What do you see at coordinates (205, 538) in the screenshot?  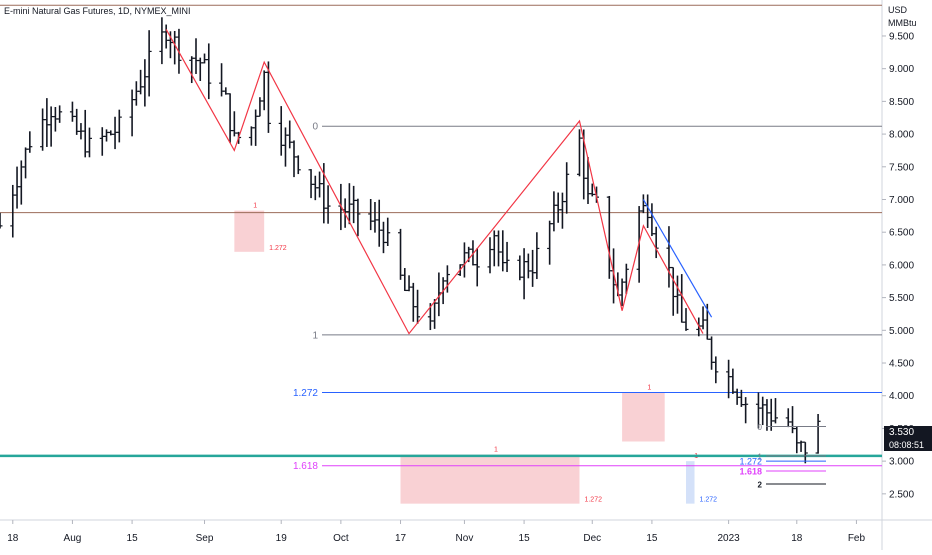 I see `x-tick-label: Sep` at bounding box center [205, 538].